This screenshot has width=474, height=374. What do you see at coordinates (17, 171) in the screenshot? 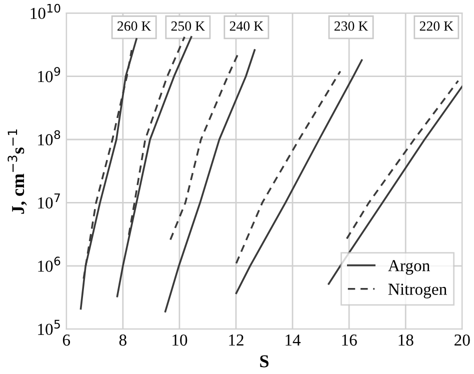
I see `y-axis-title: J, cm$^{−3}$s$^{−1}$` at bounding box center [17, 171].